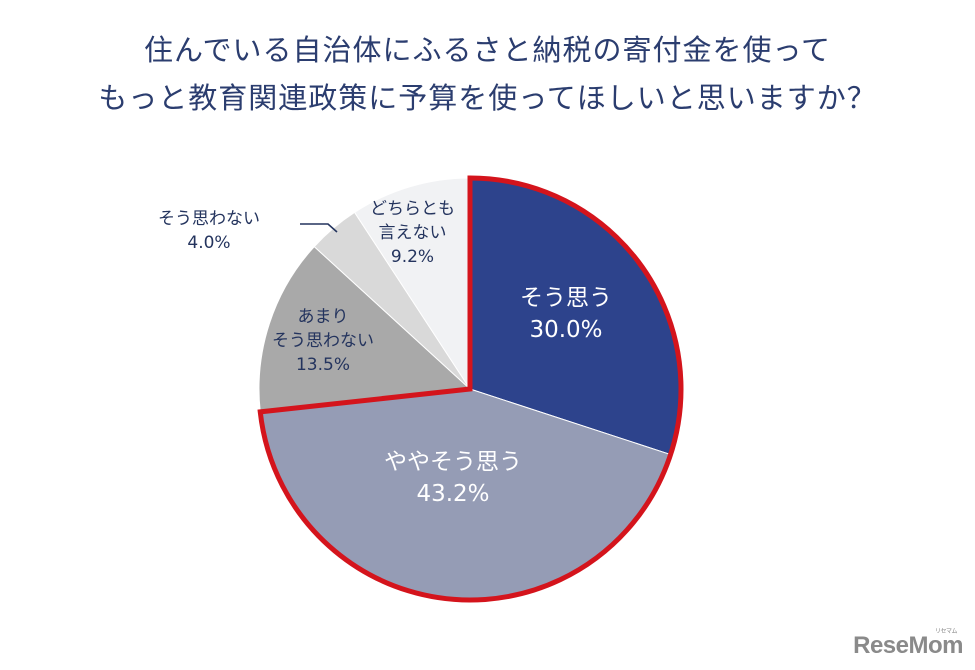 The height and width of the screenshot is (670, 975). I want to click on slice-label-disagree: そう思わない 4.0%, so click(209, 231).